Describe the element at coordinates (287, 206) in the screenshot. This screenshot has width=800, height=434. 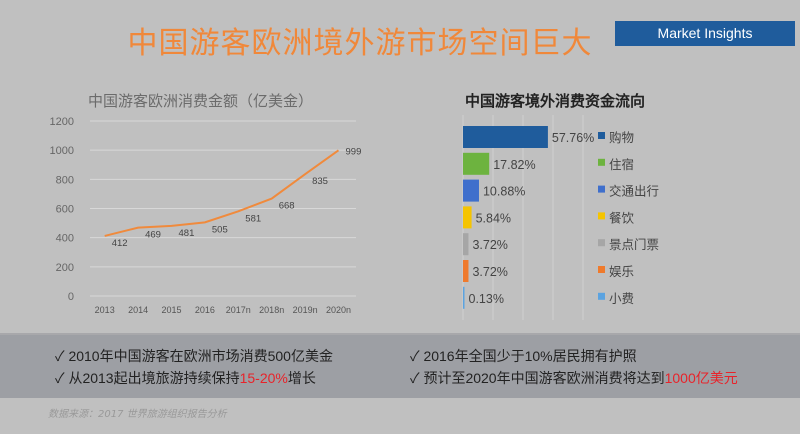
I see `data-label: 668` at that location.